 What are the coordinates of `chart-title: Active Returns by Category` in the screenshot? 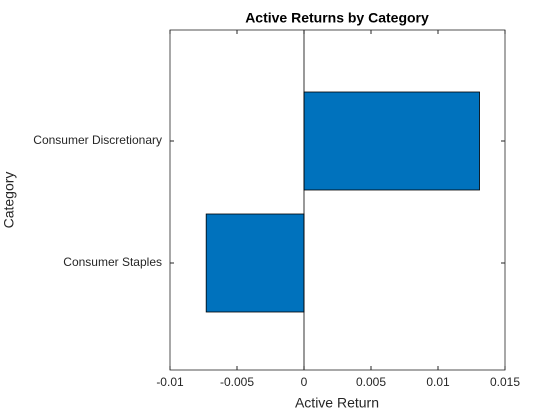 It's located at (337, 18).